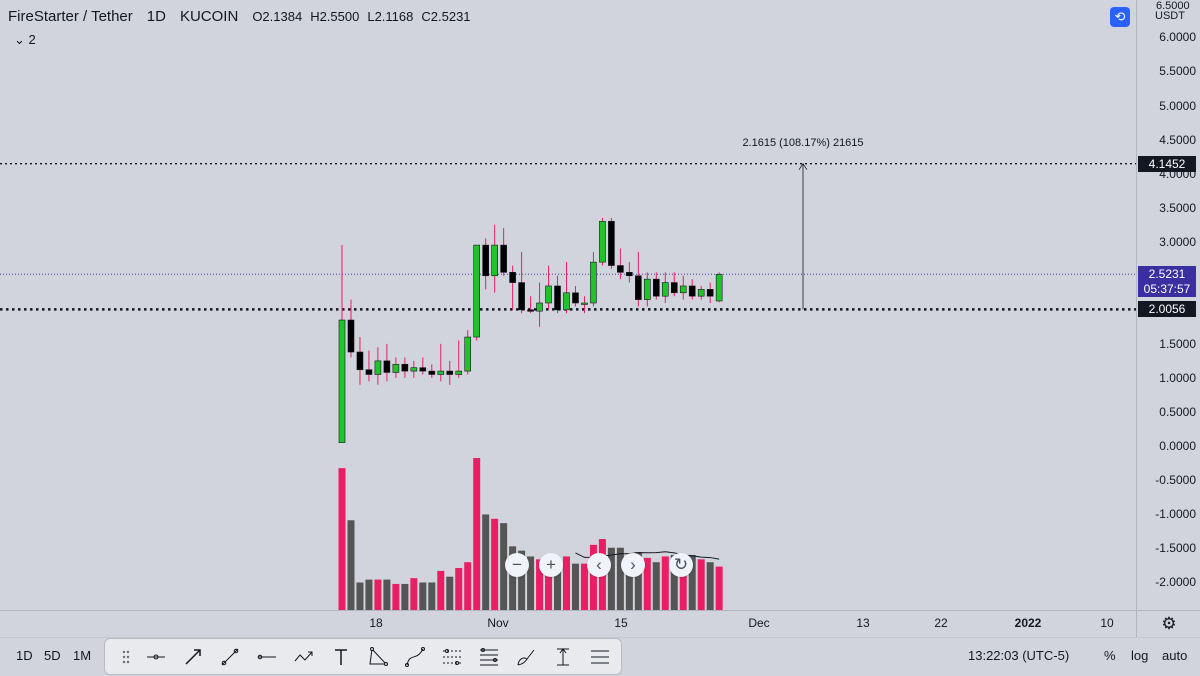 The width and height of the screenshot is (1200, 676). What do you see at coordinates (1120, 17) in the screenshot?
I see `sync-icon: ⟲` at bounding box center [1120, 17].